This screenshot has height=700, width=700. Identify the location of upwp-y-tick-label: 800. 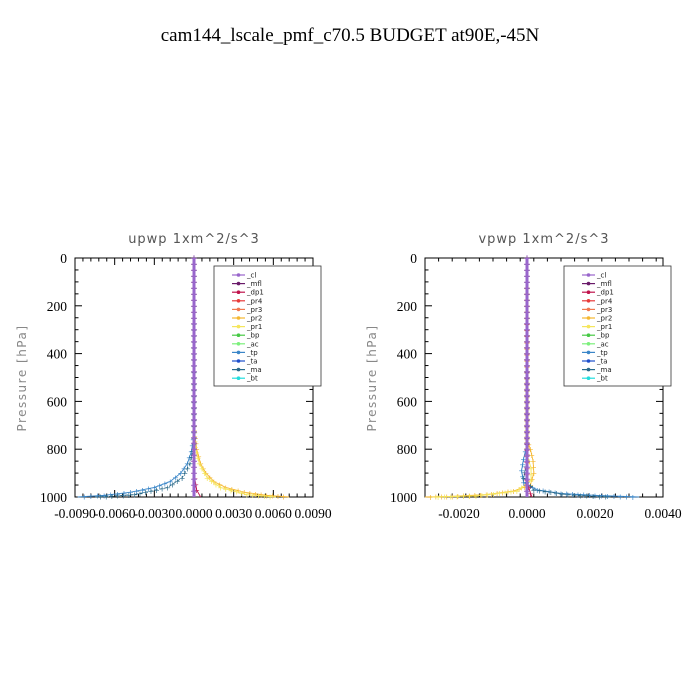
(57, 449).